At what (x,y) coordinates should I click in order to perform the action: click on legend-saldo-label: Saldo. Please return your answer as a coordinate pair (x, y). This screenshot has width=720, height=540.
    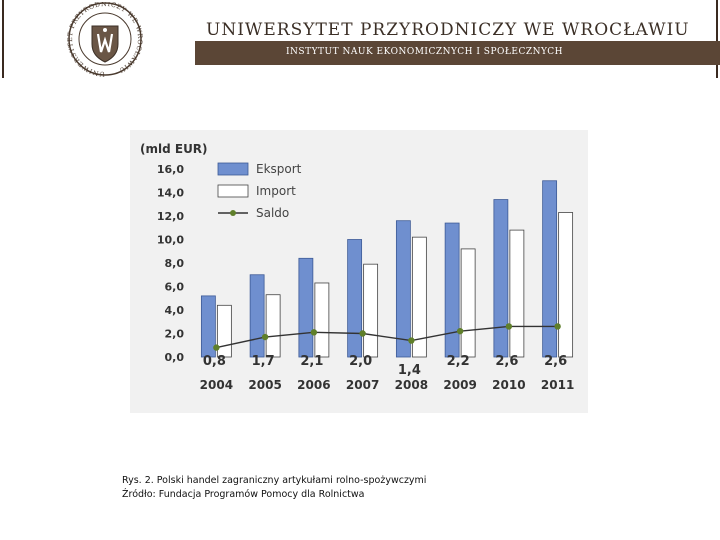
    Looking at the image, I should click on (272, 213).